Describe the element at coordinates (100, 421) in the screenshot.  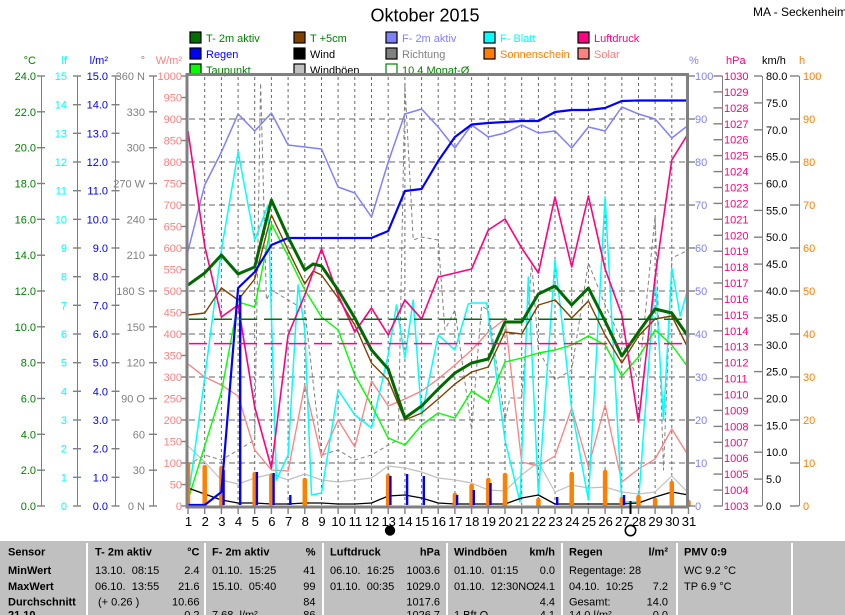
I see `svg-text: 3.0` at that location.